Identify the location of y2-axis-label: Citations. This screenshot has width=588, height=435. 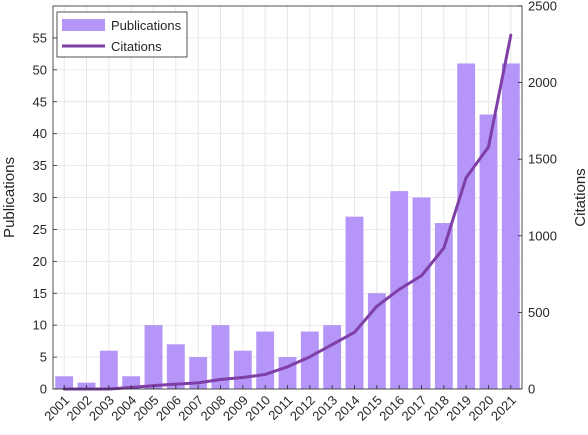
(580, 197).